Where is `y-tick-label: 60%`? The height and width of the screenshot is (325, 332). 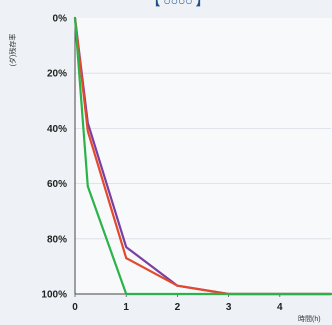
y-tick-label: 60% is located at coordinates (57, 184).